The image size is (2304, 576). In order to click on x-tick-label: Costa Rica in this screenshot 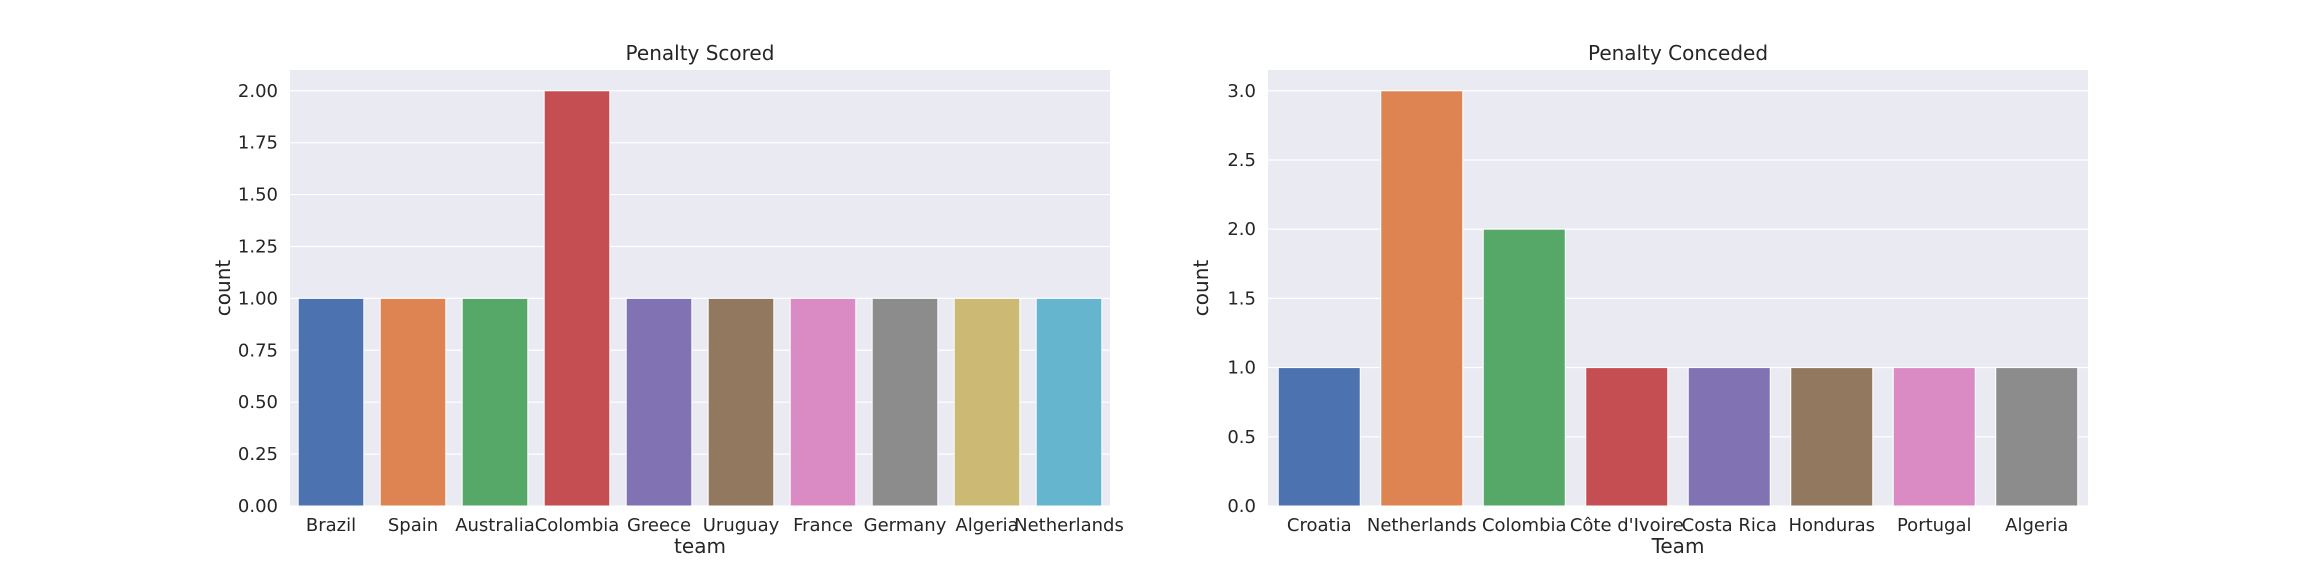, I will do `click(1729, 525)`.